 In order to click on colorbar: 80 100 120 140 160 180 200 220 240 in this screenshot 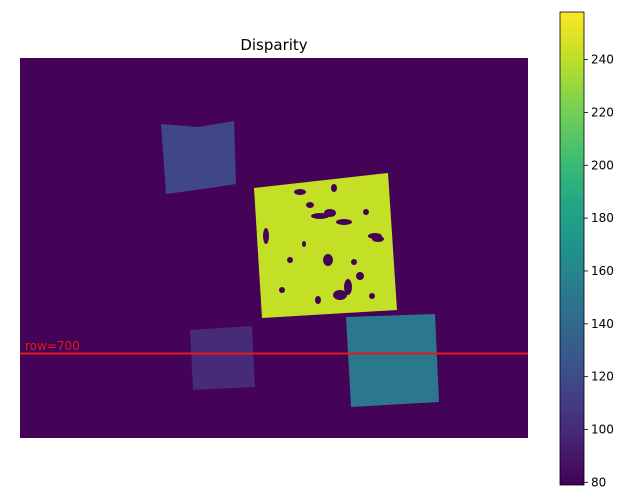, I will do `click(586, 250)`.